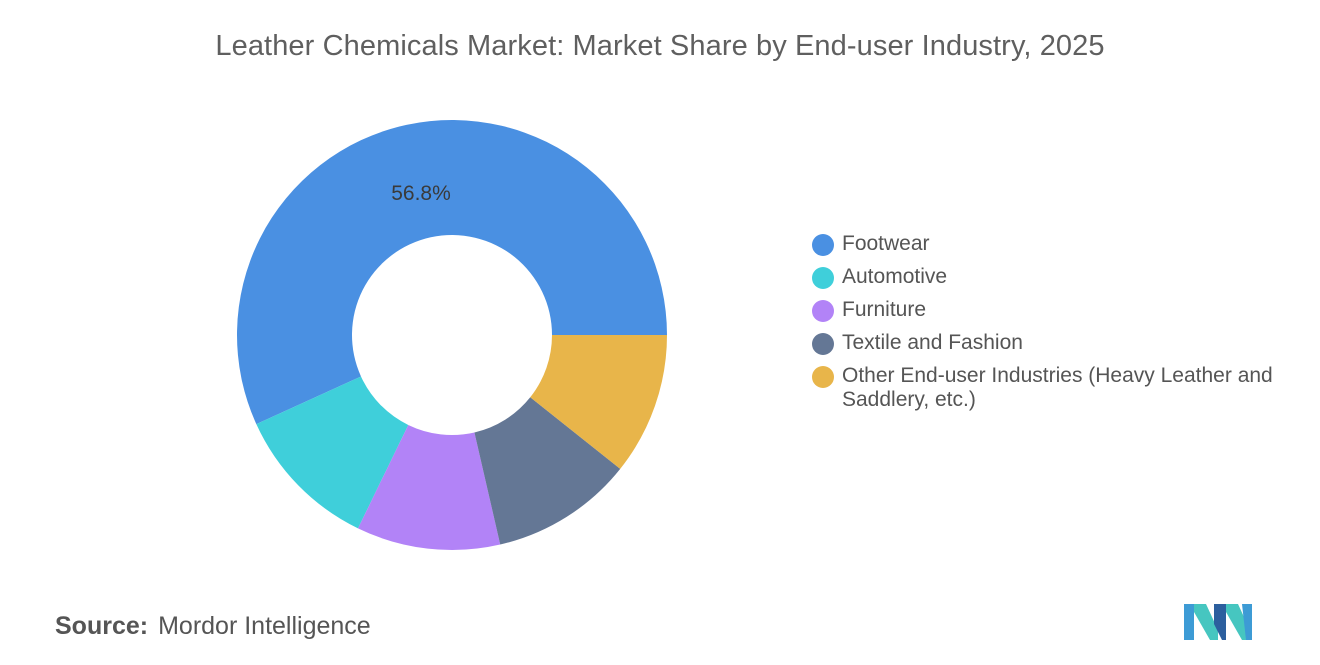 The height and width of the screenshot is (665, 1320). I want to click on legend-item-automotive: Automotive, so click(1047, 277).